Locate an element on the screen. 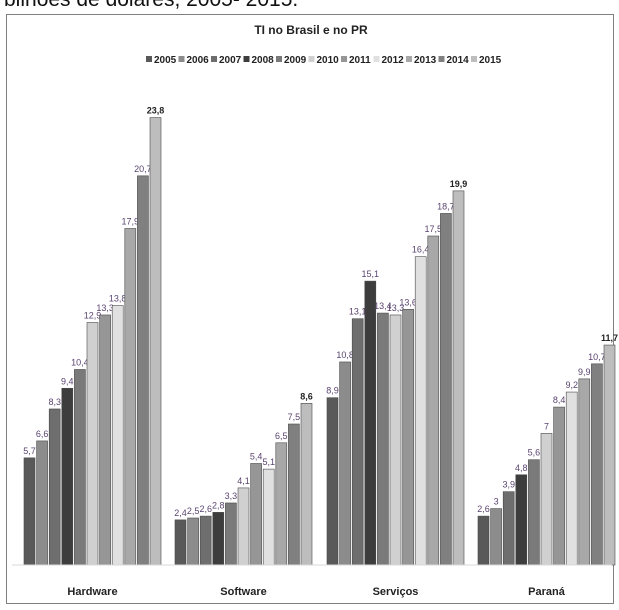  bar-software-2007 is located at coordinates (205, 540).